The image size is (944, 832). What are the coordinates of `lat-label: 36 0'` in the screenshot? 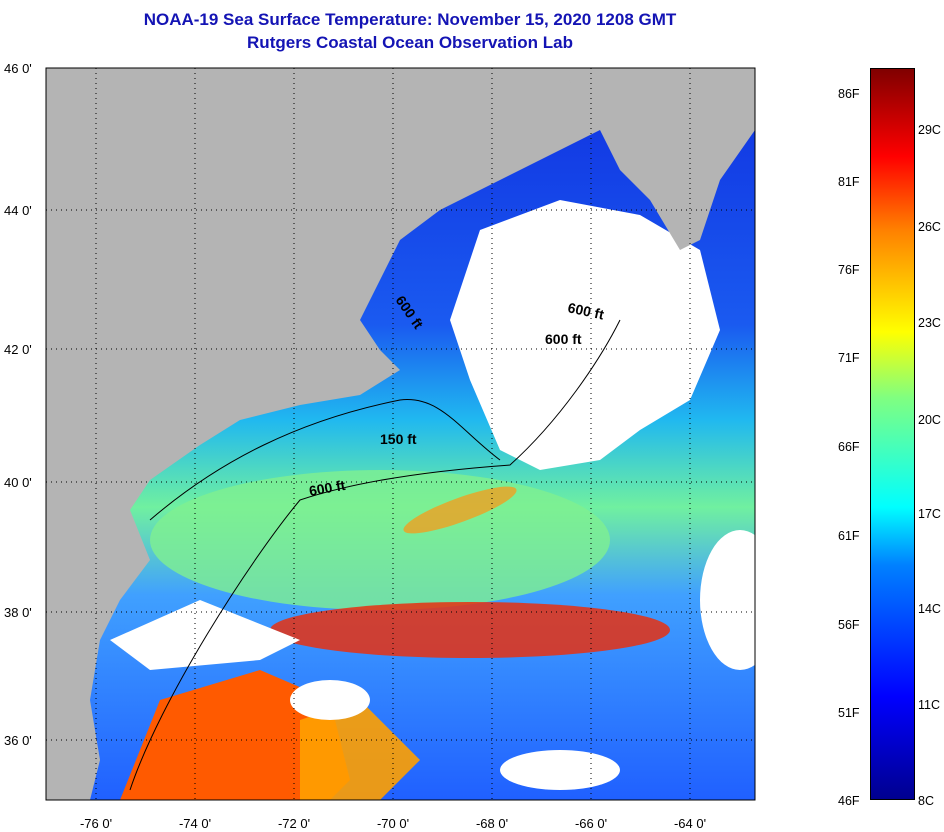 It's located at (18, 740).